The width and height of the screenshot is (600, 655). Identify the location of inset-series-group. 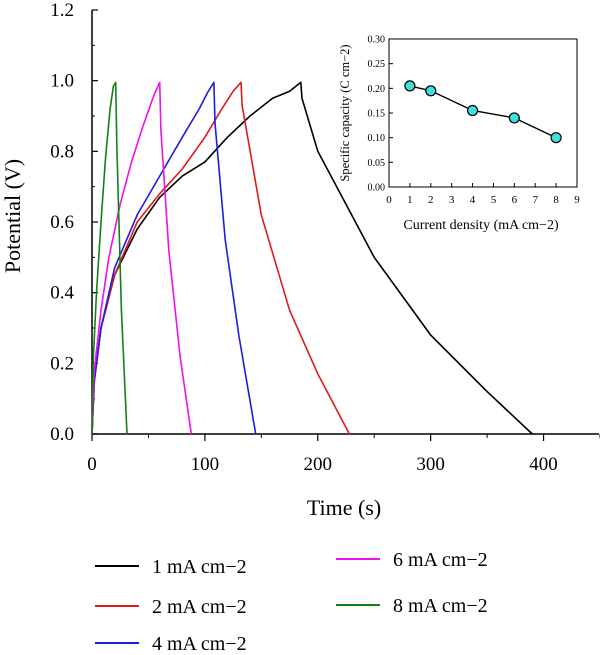
(483, 112).